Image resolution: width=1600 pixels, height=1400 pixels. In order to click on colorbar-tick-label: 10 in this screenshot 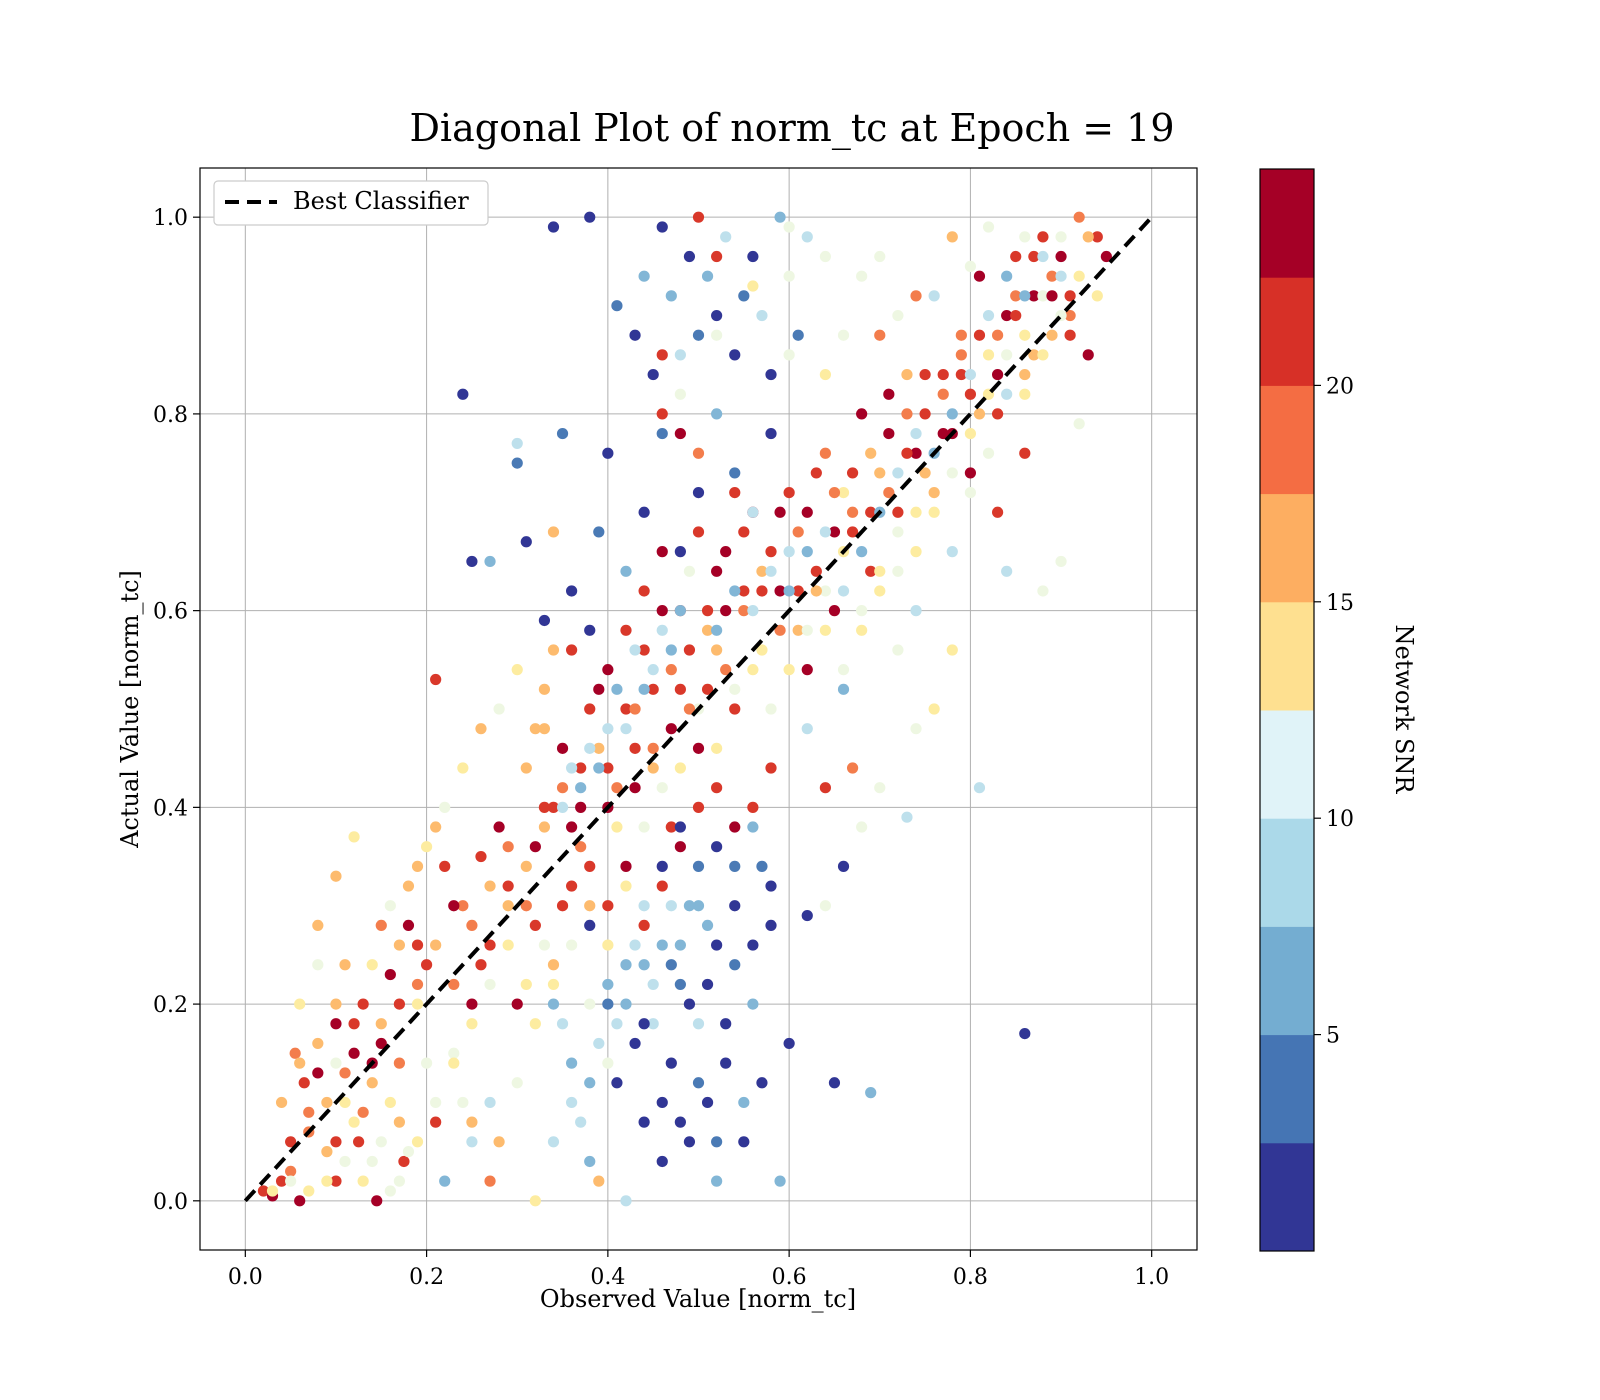, I will do `click(1340, 819)`.